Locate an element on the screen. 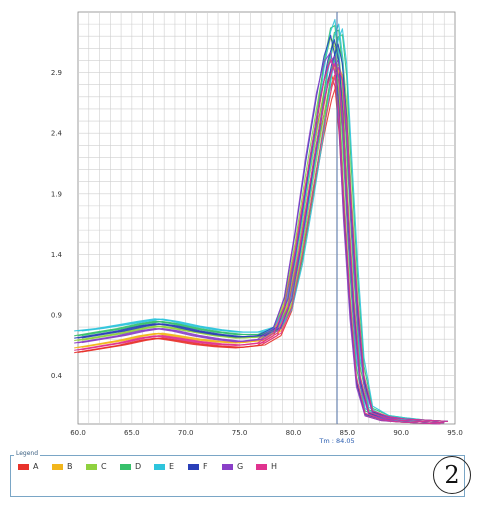  legend-item-F: F is located at coordinates (205, 466).